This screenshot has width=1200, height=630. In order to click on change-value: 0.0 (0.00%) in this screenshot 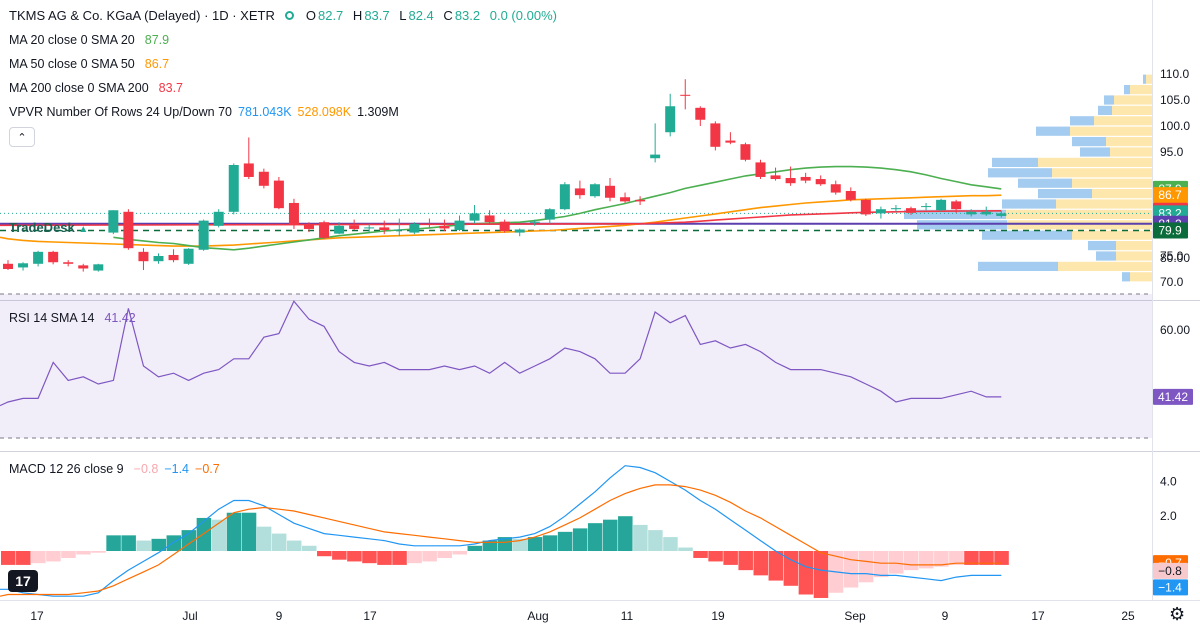, I will do `click(523, 15)`.